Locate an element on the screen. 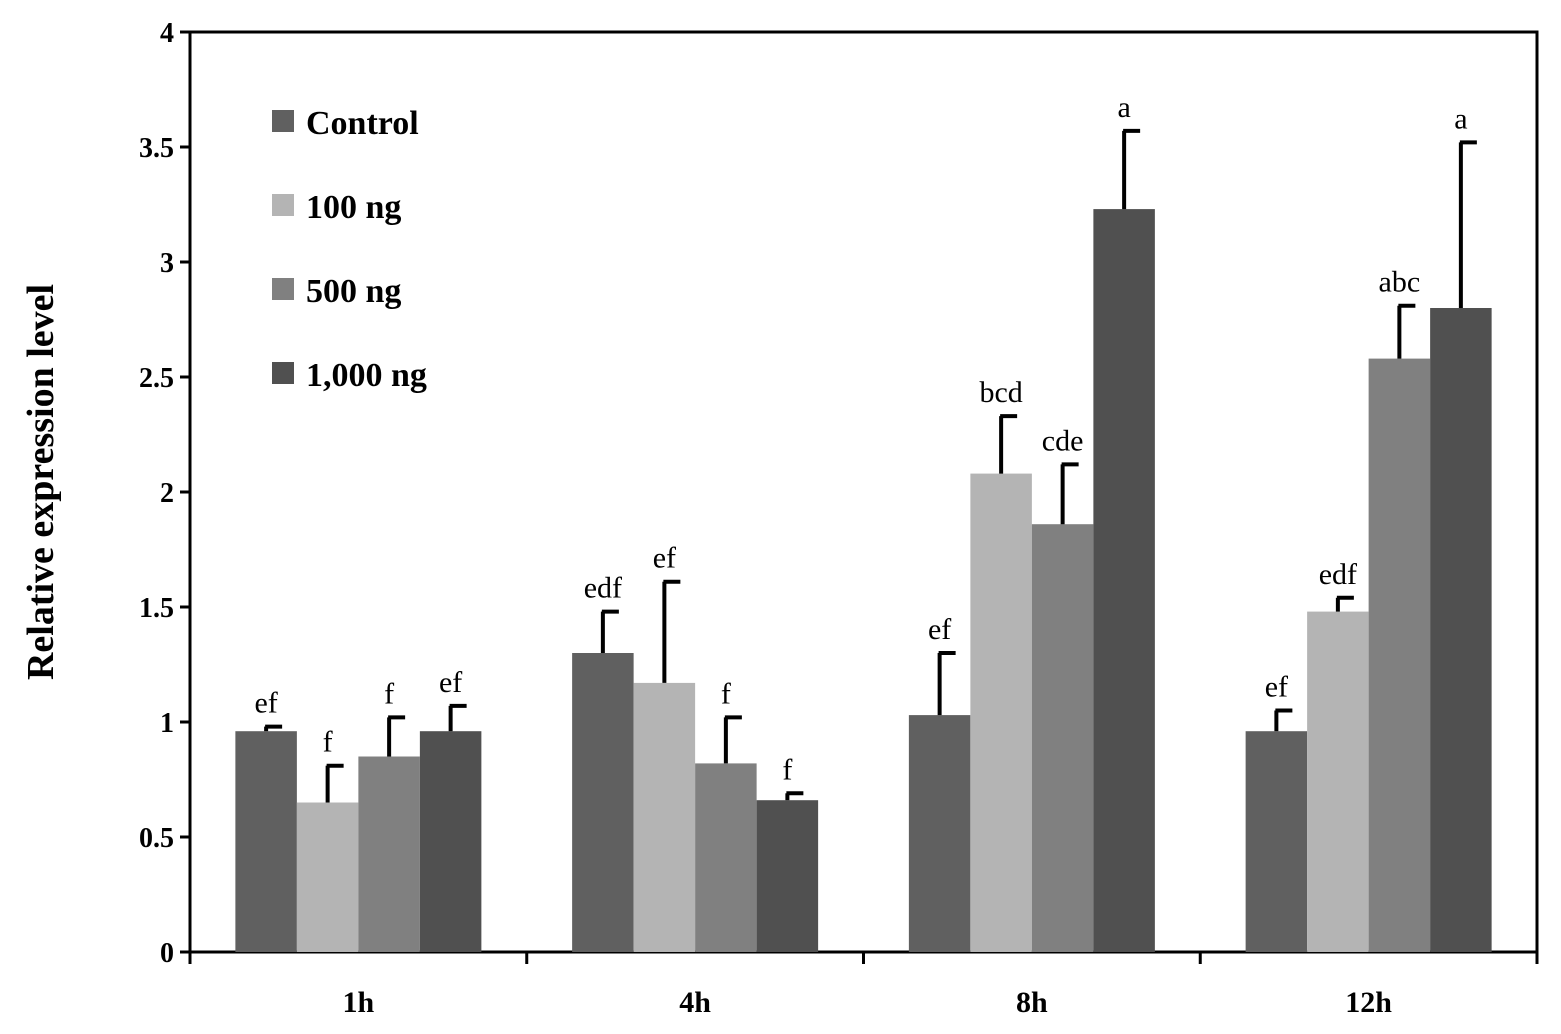 This screenshot has width=1561, height=1034. significance-label: abc is located at coordinates (1400, 282).